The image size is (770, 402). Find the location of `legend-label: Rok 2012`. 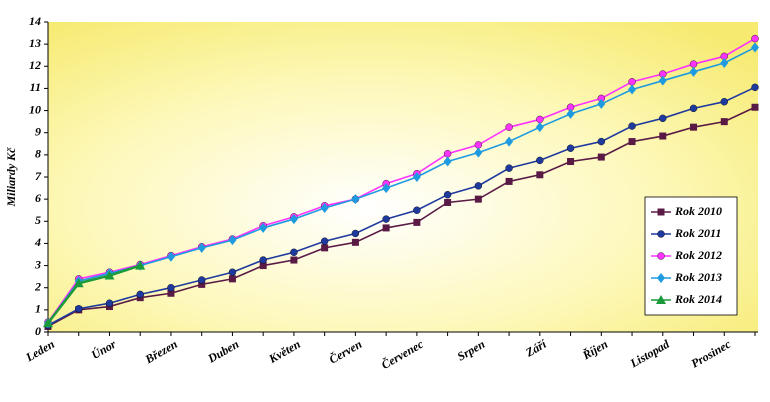

legend-label: Rok 2012 is located at coordinates (698, 255).